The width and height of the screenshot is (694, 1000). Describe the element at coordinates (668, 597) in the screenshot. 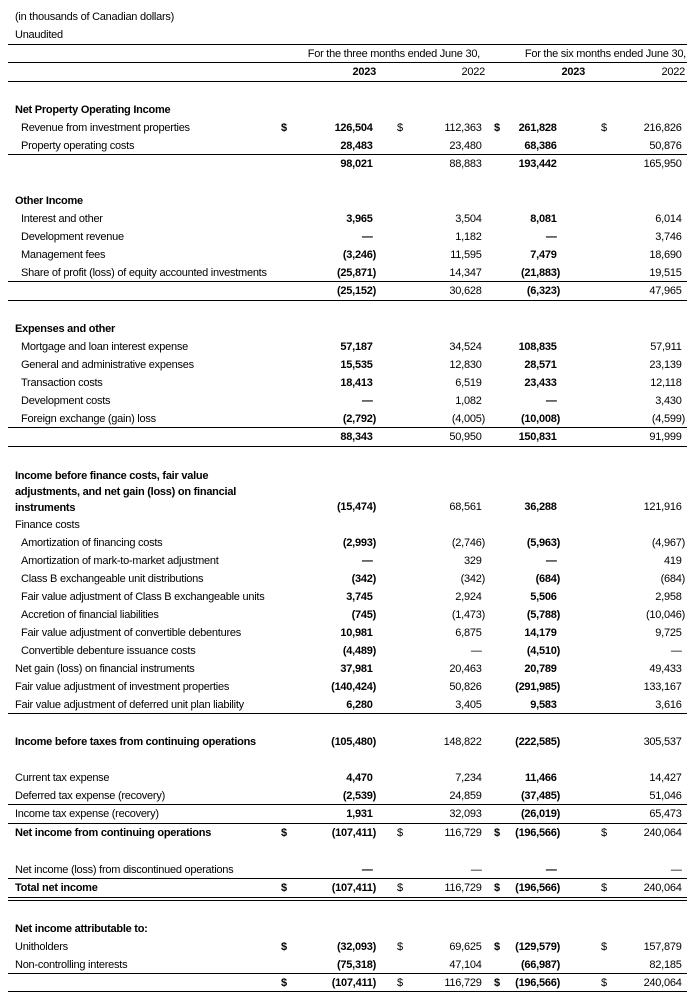

I see `value-text: 2,958` at that location.